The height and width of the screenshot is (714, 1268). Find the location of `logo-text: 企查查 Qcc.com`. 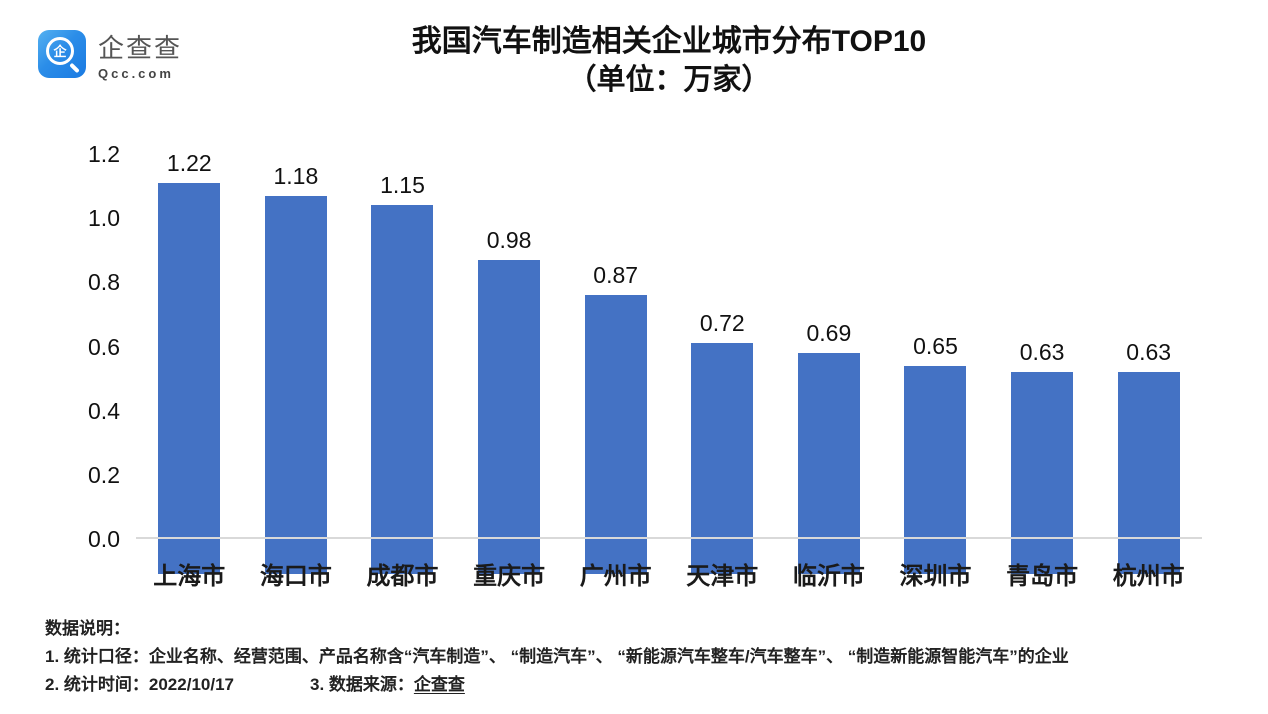

logo-text: 企查查 Qcc.com is located at coordinates (140, 55).